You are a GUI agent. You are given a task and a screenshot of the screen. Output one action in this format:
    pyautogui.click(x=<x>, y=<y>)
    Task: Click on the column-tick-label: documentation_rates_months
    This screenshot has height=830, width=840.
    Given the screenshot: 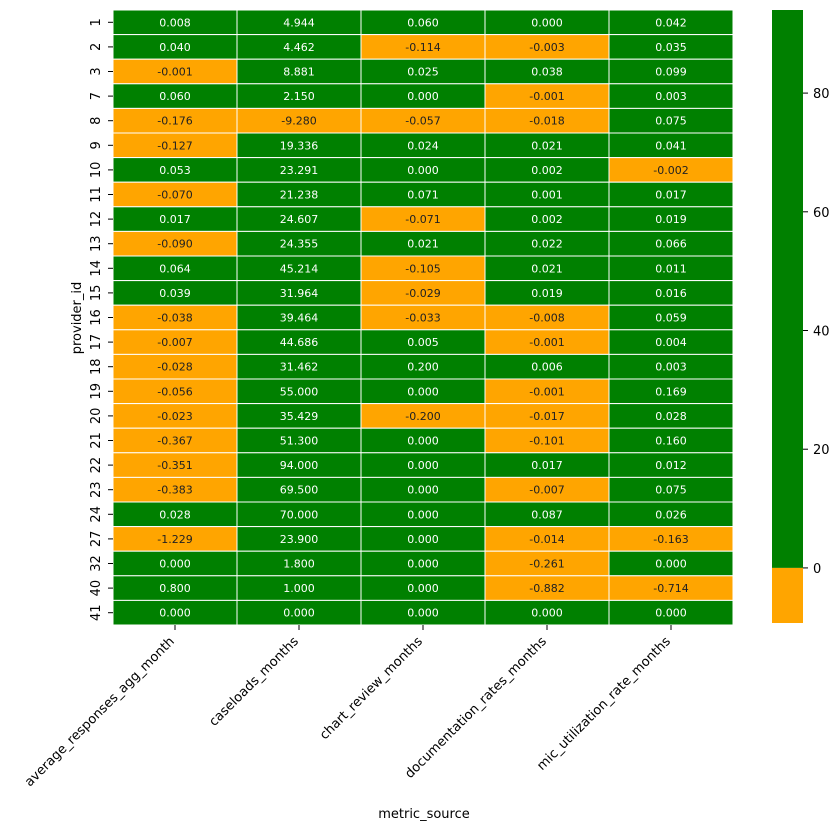 What is the action you would take?
    pyautogui.click(x=476, y=708)
    